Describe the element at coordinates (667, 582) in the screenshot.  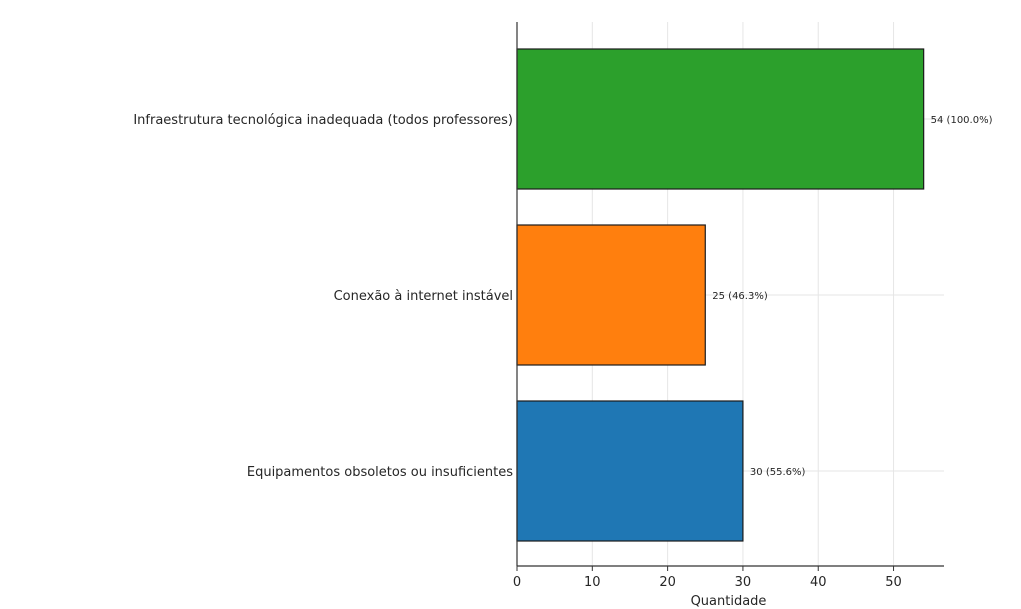
I see `x-tick-label: 20` at that location.